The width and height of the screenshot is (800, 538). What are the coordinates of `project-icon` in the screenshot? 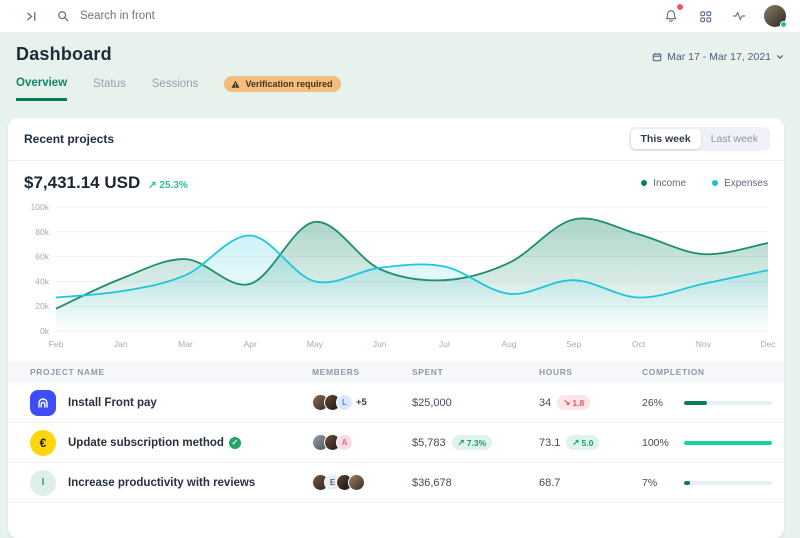 It's located at (43, 402).